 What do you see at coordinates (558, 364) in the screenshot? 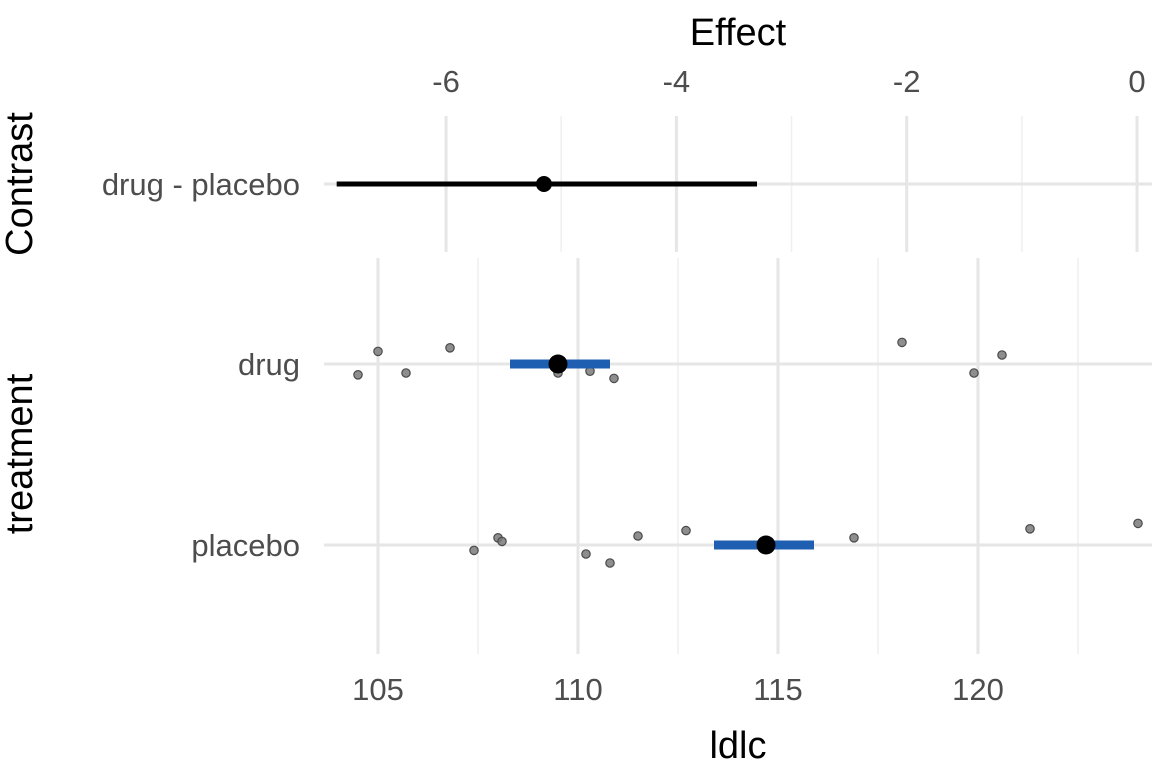
I see `mean-point-drug` at bounding box center [558, 364].